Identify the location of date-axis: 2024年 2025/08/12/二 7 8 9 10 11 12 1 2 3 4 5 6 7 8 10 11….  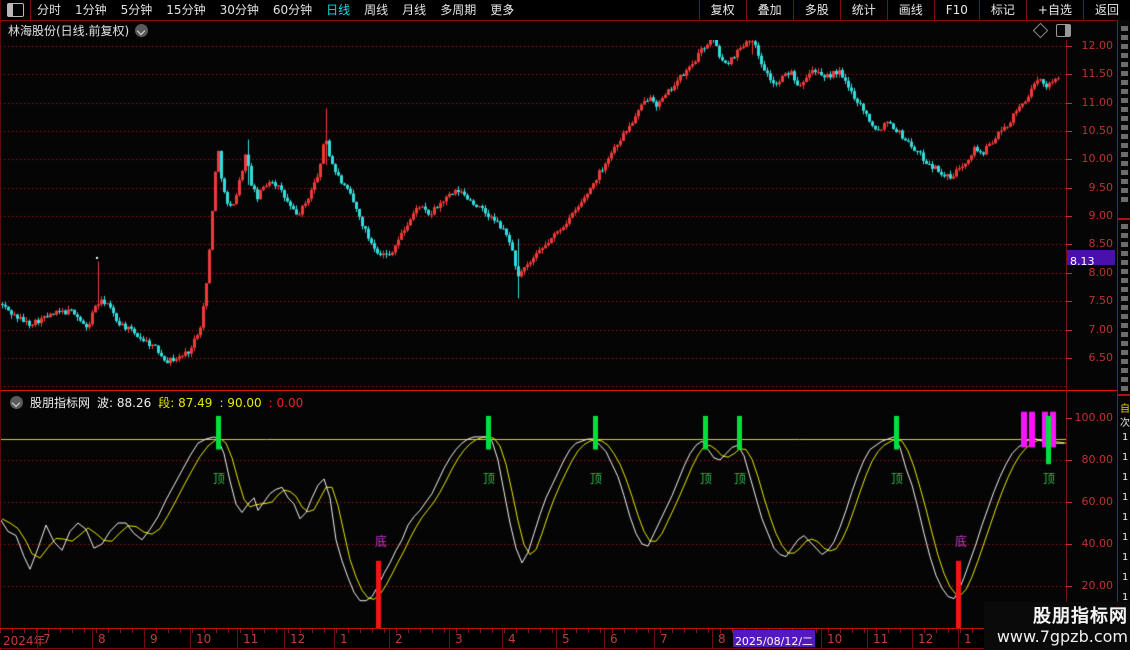
(558, 638).